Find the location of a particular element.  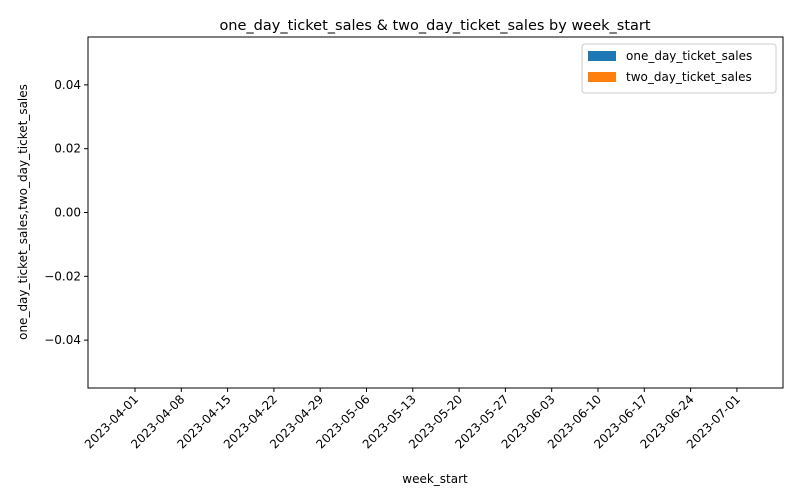

legend-swatch-two-day is located at coordinates (602, 77).